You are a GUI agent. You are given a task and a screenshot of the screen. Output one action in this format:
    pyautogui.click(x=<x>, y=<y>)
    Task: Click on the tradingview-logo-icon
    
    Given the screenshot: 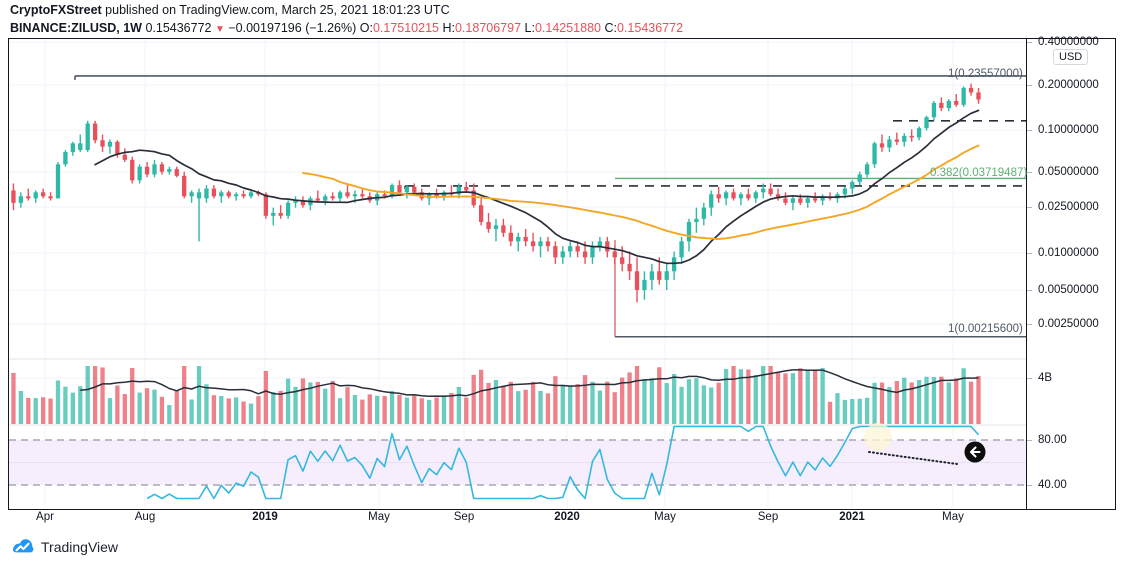 What is the action you would take?
    pyautogui.click(x=23, y=547)
    